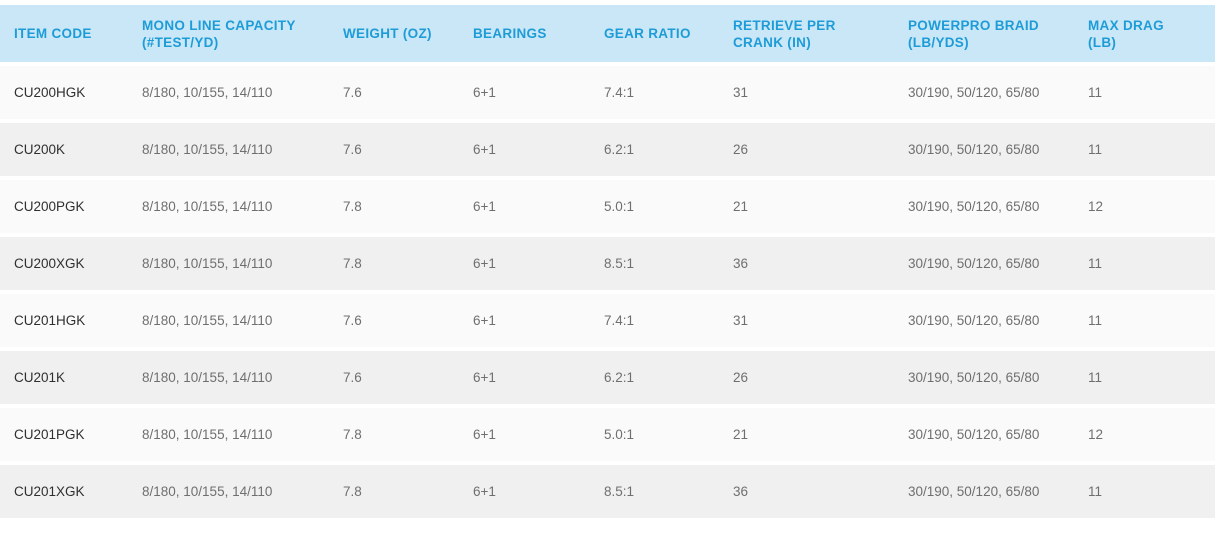  What do you see at coordinates (510, 33) in the screenshot?
I see `col-header-bearings-label: BEARINGS` at bounding box center [510, 33].